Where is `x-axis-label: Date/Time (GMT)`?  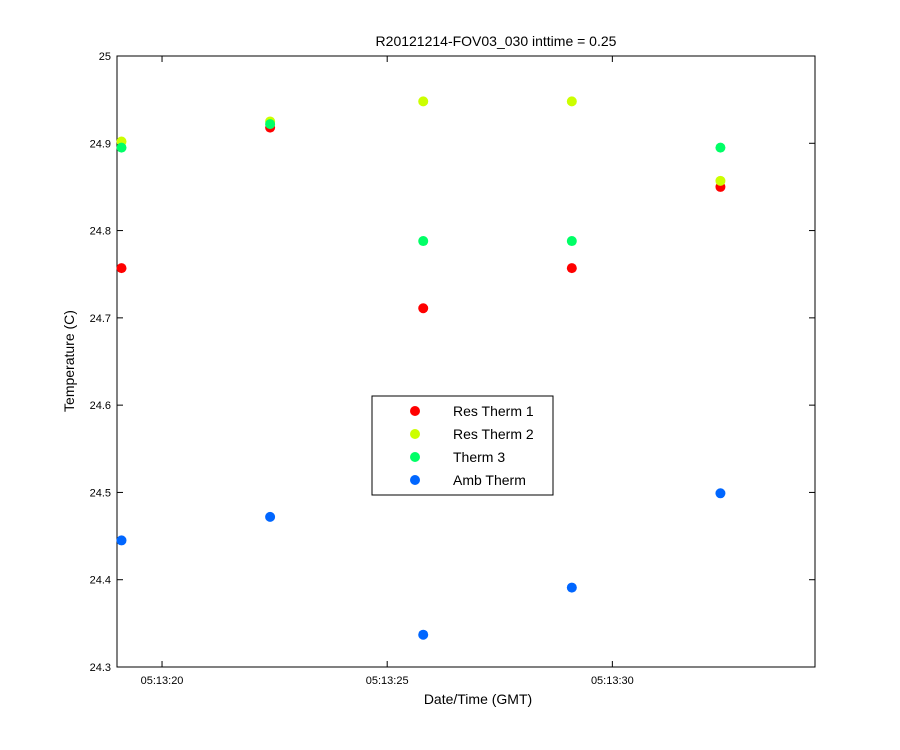
x-axis-label: Date/Time (GMT) is located at coordinates (478, 699).